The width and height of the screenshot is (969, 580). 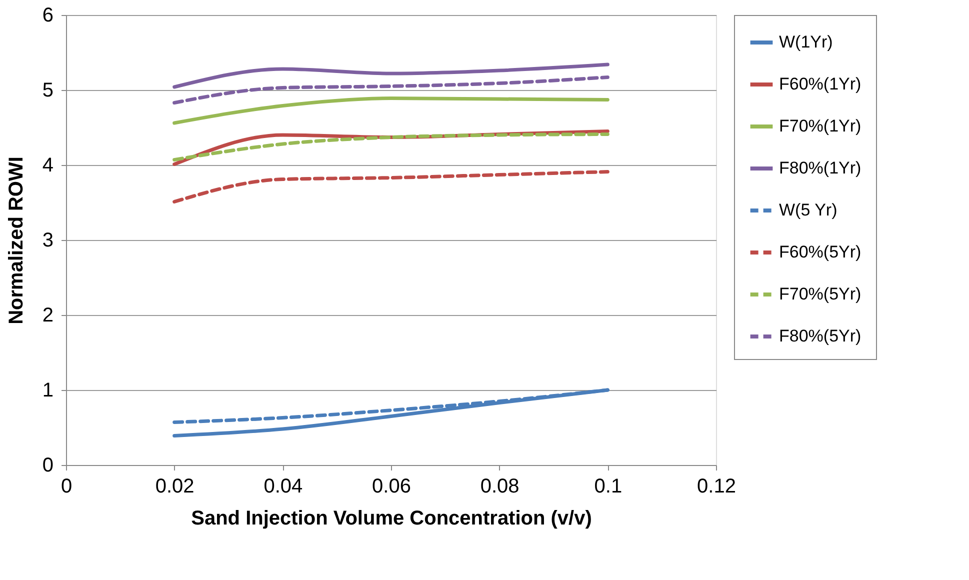 What do you see at coordinates (500, 487) in the screenshot?
I see `x-tick-label: 0.08` at bounding box center [500, 487].